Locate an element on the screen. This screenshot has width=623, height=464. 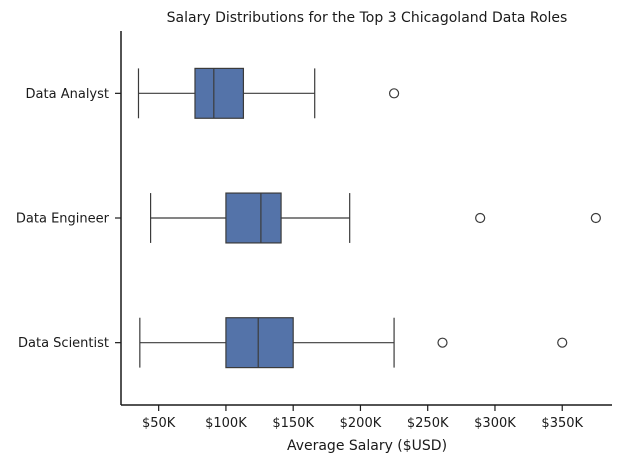
x-tick-label: $250K is located at coordinates (428, 423).